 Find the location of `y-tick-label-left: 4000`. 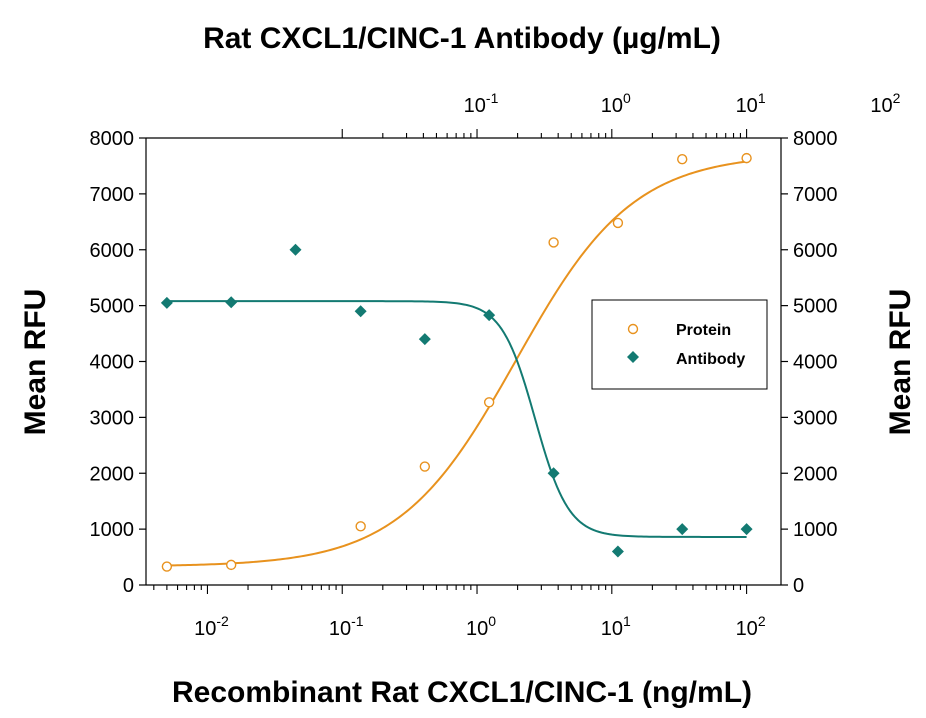

y-tick-label-left: 4000 is located at coordinates (112, 363).